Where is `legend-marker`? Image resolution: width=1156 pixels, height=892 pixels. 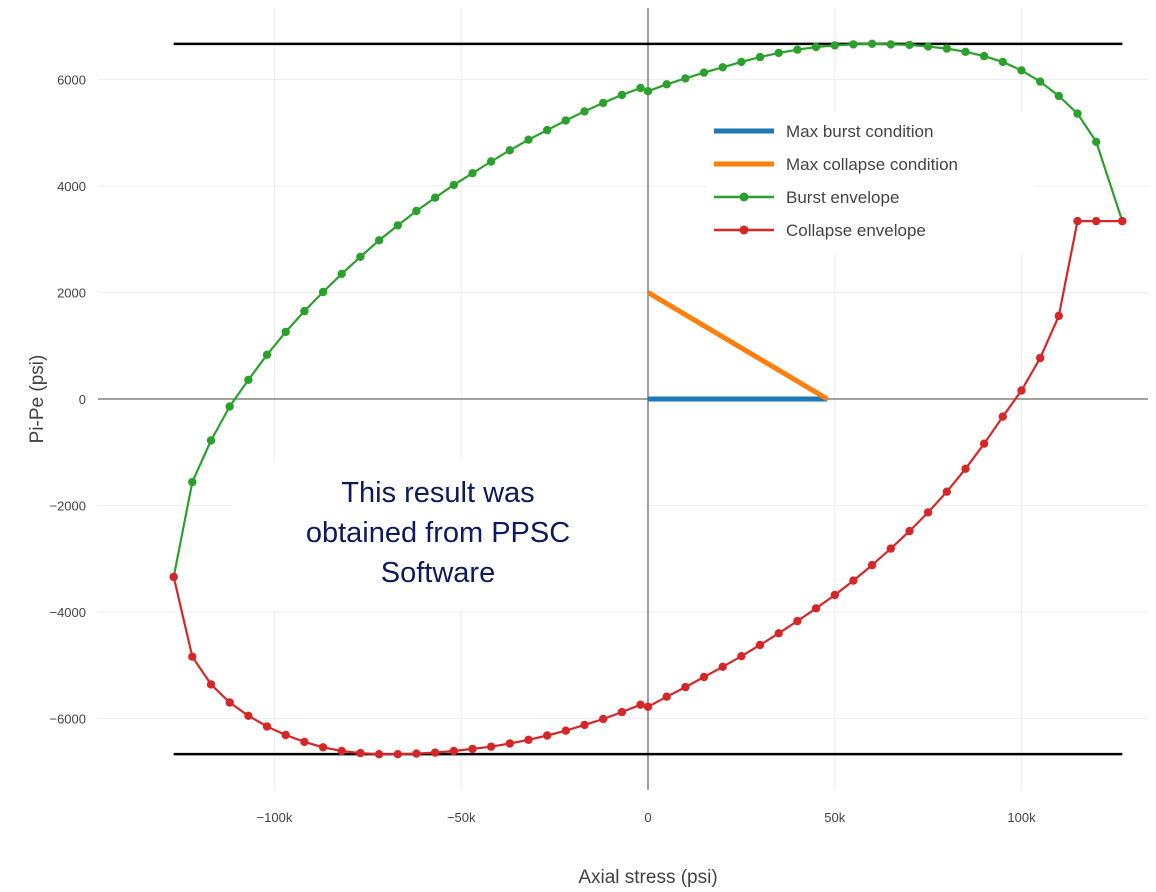
legend-marker is located at coordinates (744, 230).